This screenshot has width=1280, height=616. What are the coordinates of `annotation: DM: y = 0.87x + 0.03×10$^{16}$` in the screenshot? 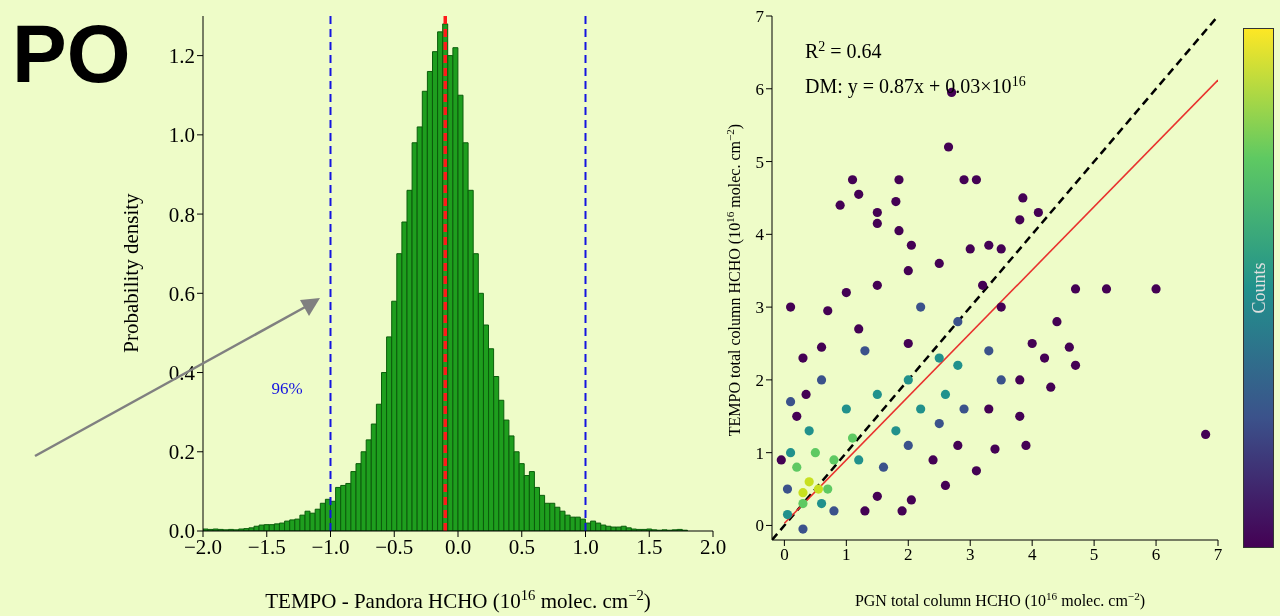 It's located at (915, 85).